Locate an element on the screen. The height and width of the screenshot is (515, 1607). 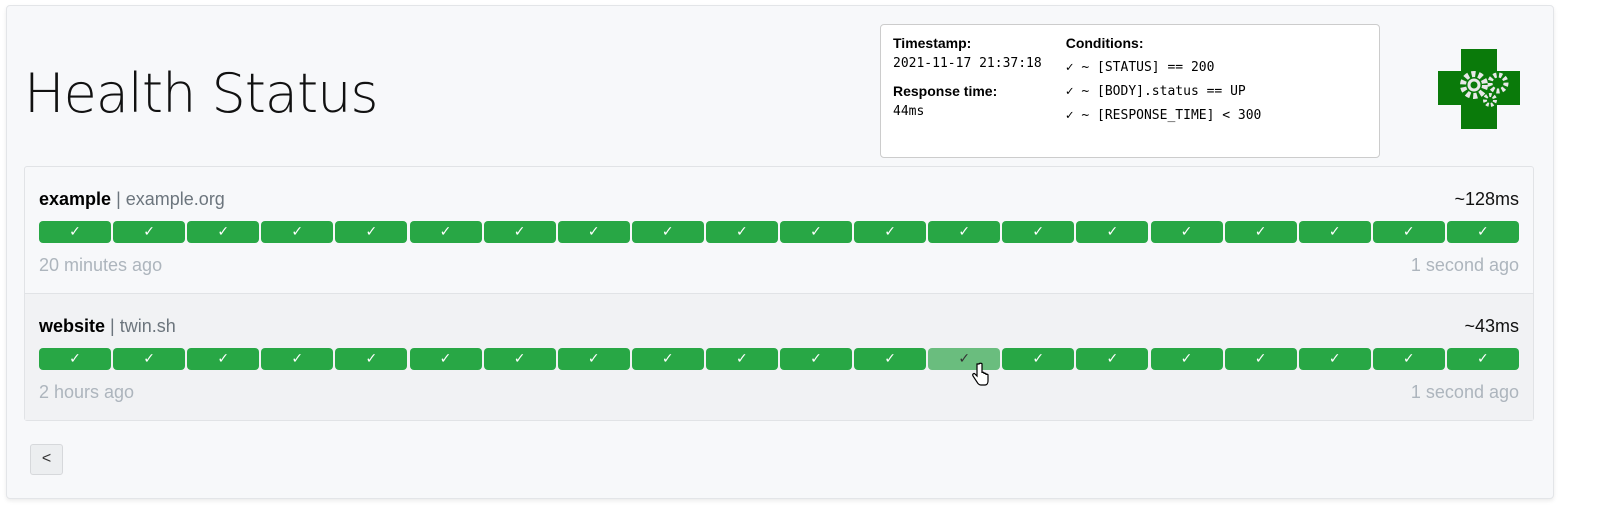
timestamp-label: Timestamp: is located at coordinates (932, 43).